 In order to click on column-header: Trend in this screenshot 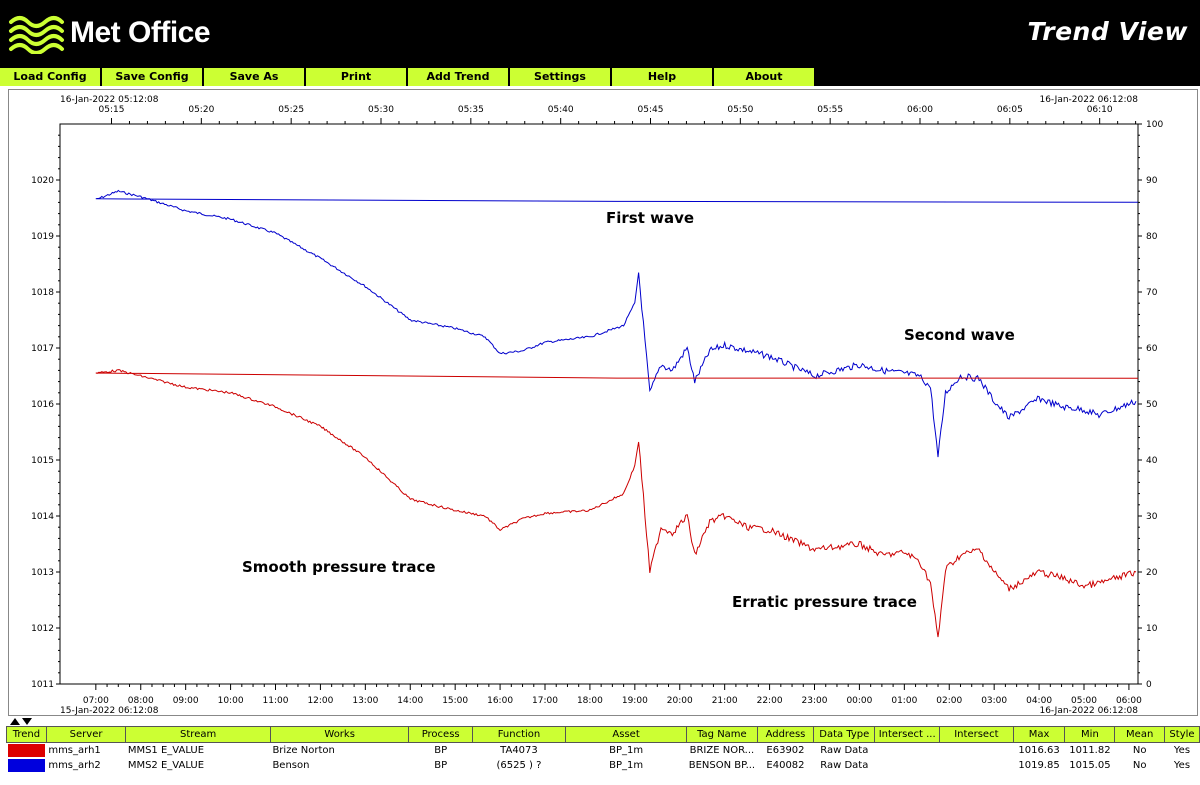, I will do `click(26, 734)`.